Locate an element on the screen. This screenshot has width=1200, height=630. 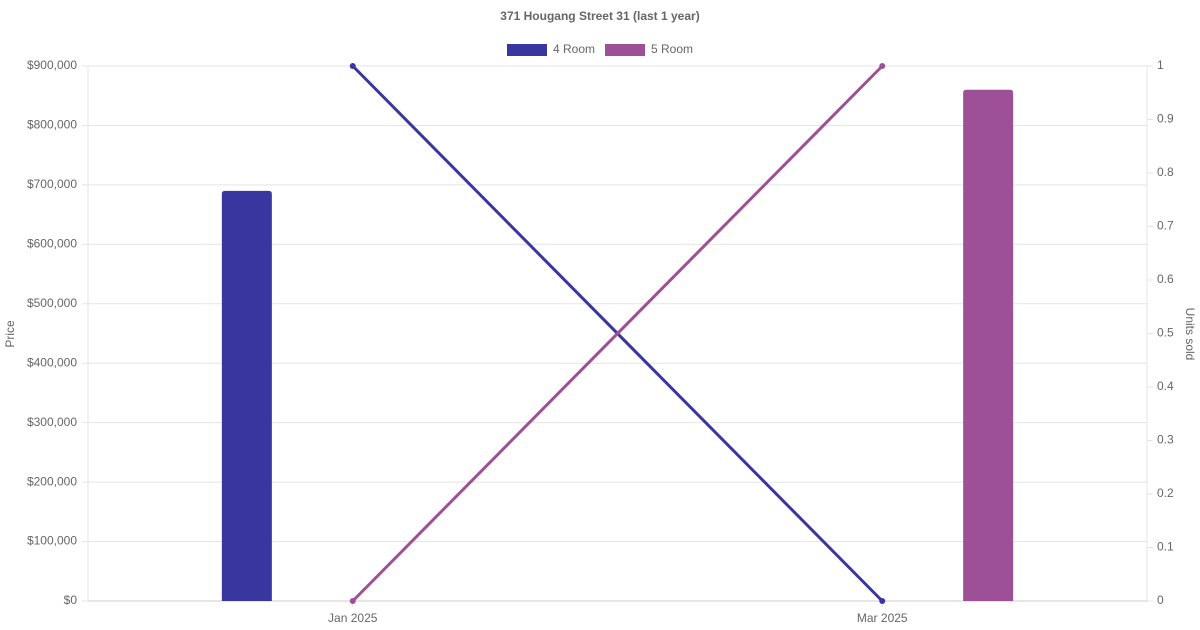
y2-tick-label: 0.2 is located at coordinates (1165, 493).